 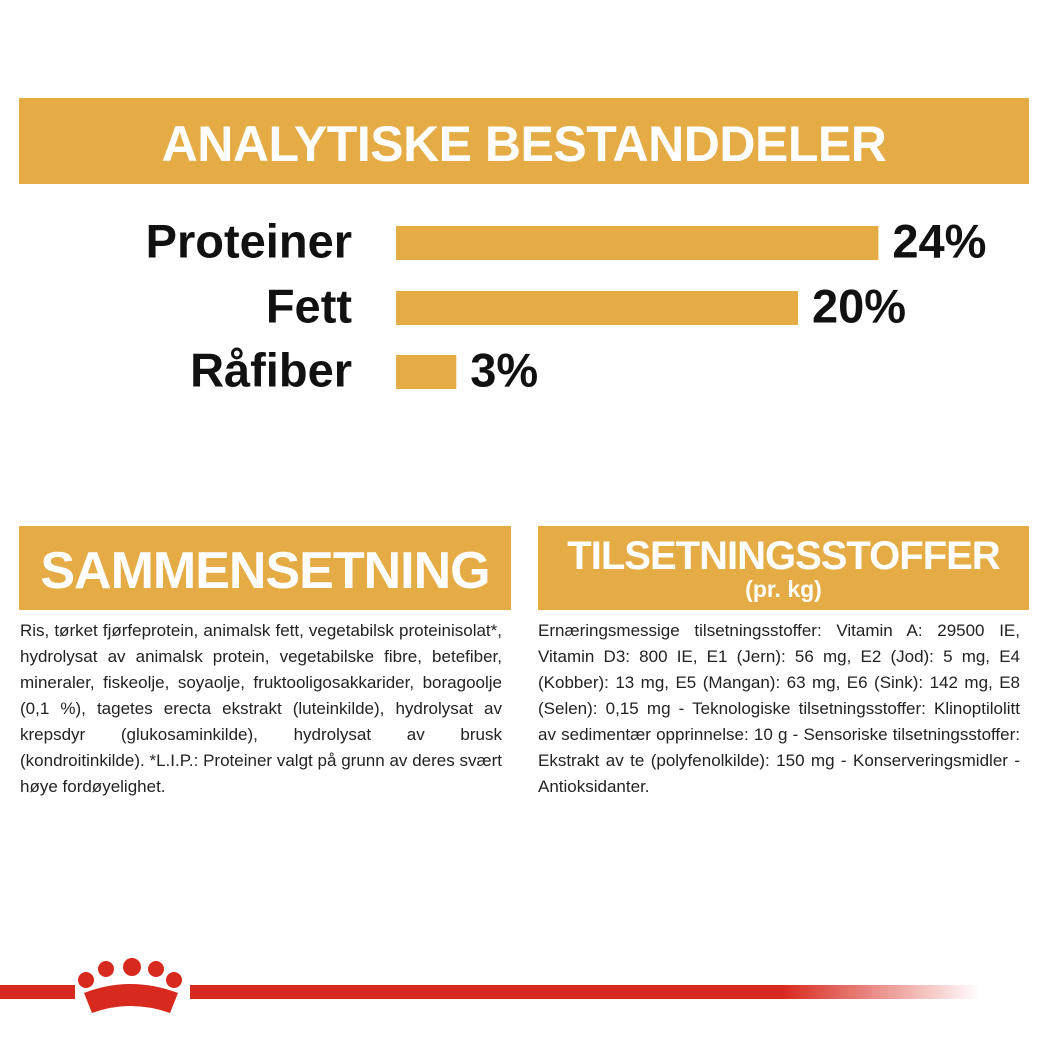 What do you see at coordinates (783, 589) in the screenshot?
I see `additives-subtitle: (pr. kg)` at bounding box center [783, 589].